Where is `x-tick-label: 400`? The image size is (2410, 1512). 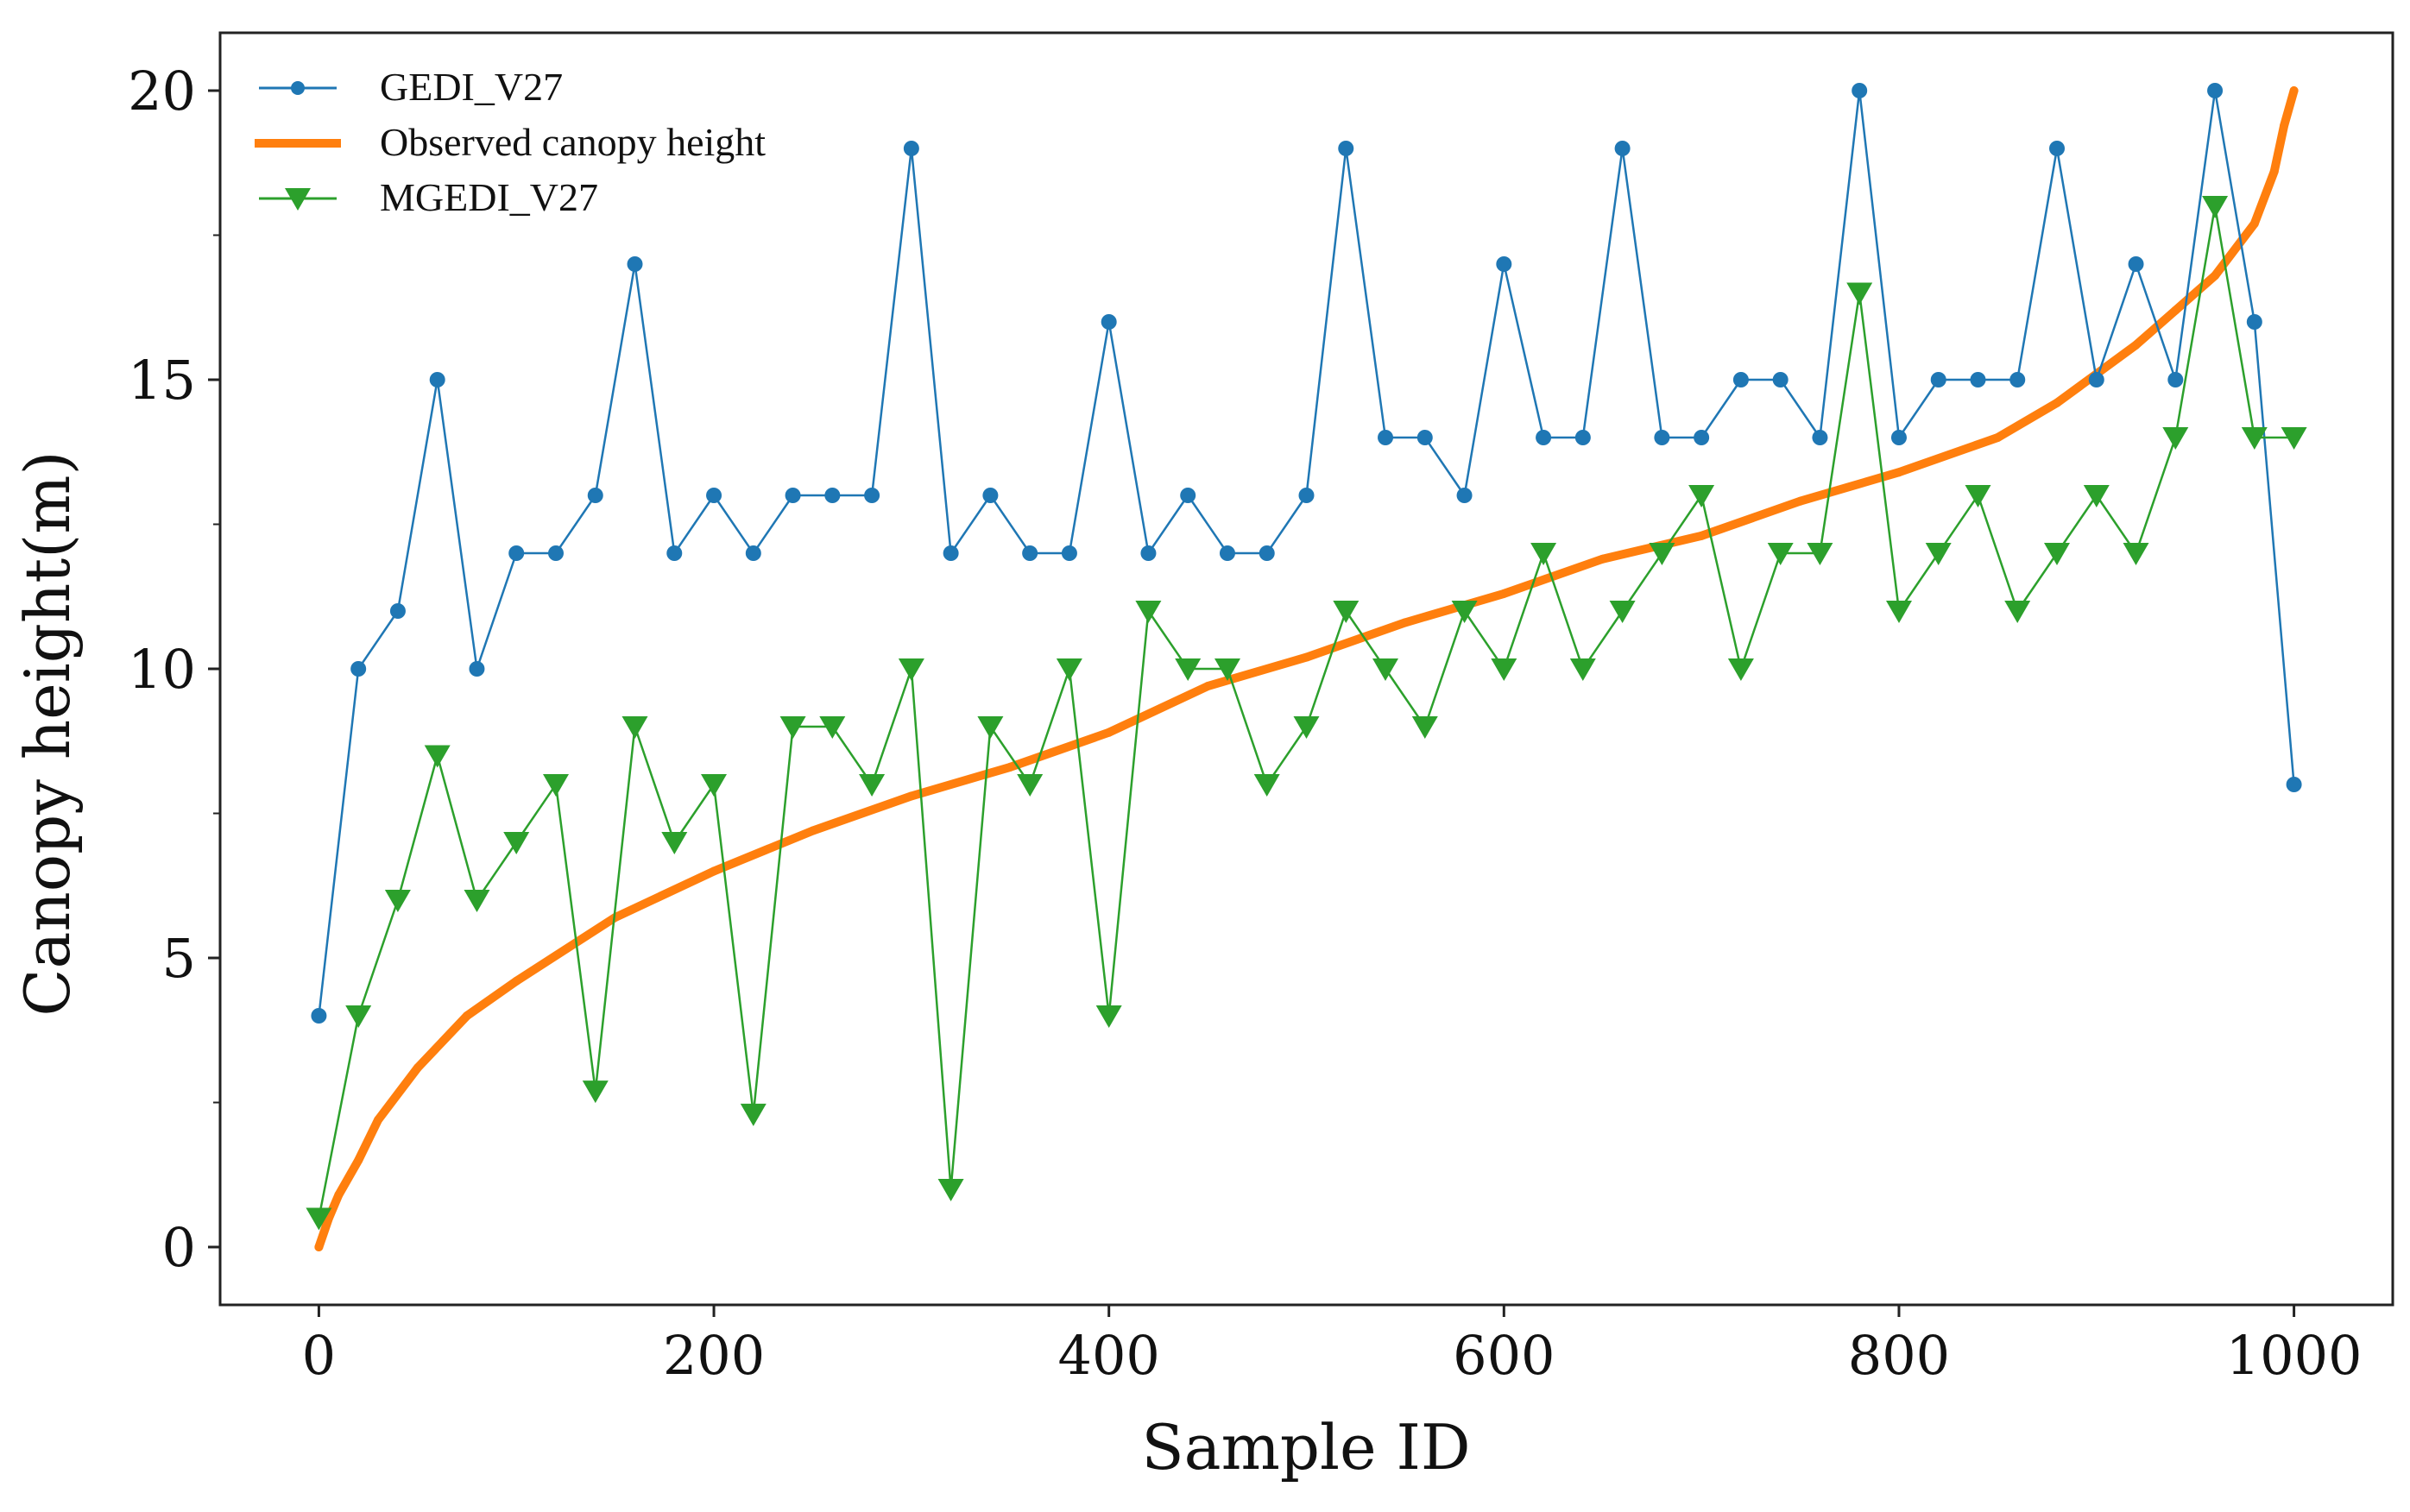 x-tick-label: 400 is located at coordinates (1109, 1356).